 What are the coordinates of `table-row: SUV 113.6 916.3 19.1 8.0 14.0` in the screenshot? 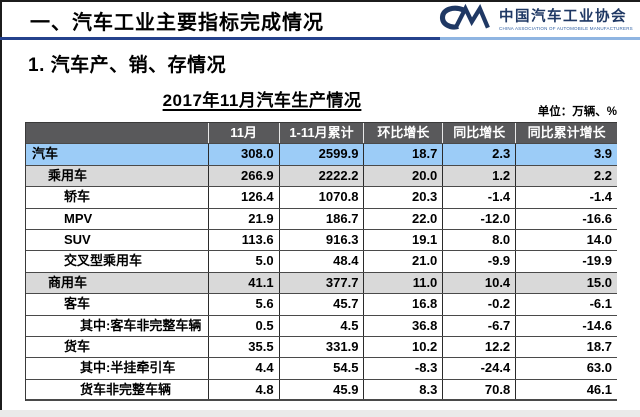 It's located at (321, 240).